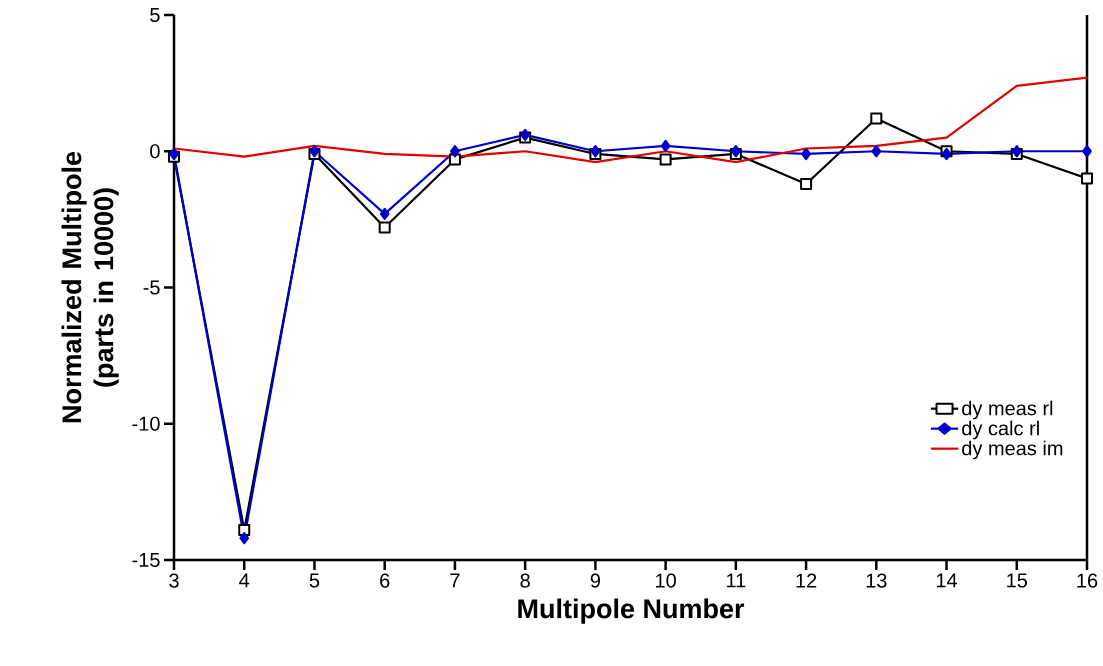 This screenshot has width=1103, height=666. I want to click on x-tick-label: 7, so click(455, 580).